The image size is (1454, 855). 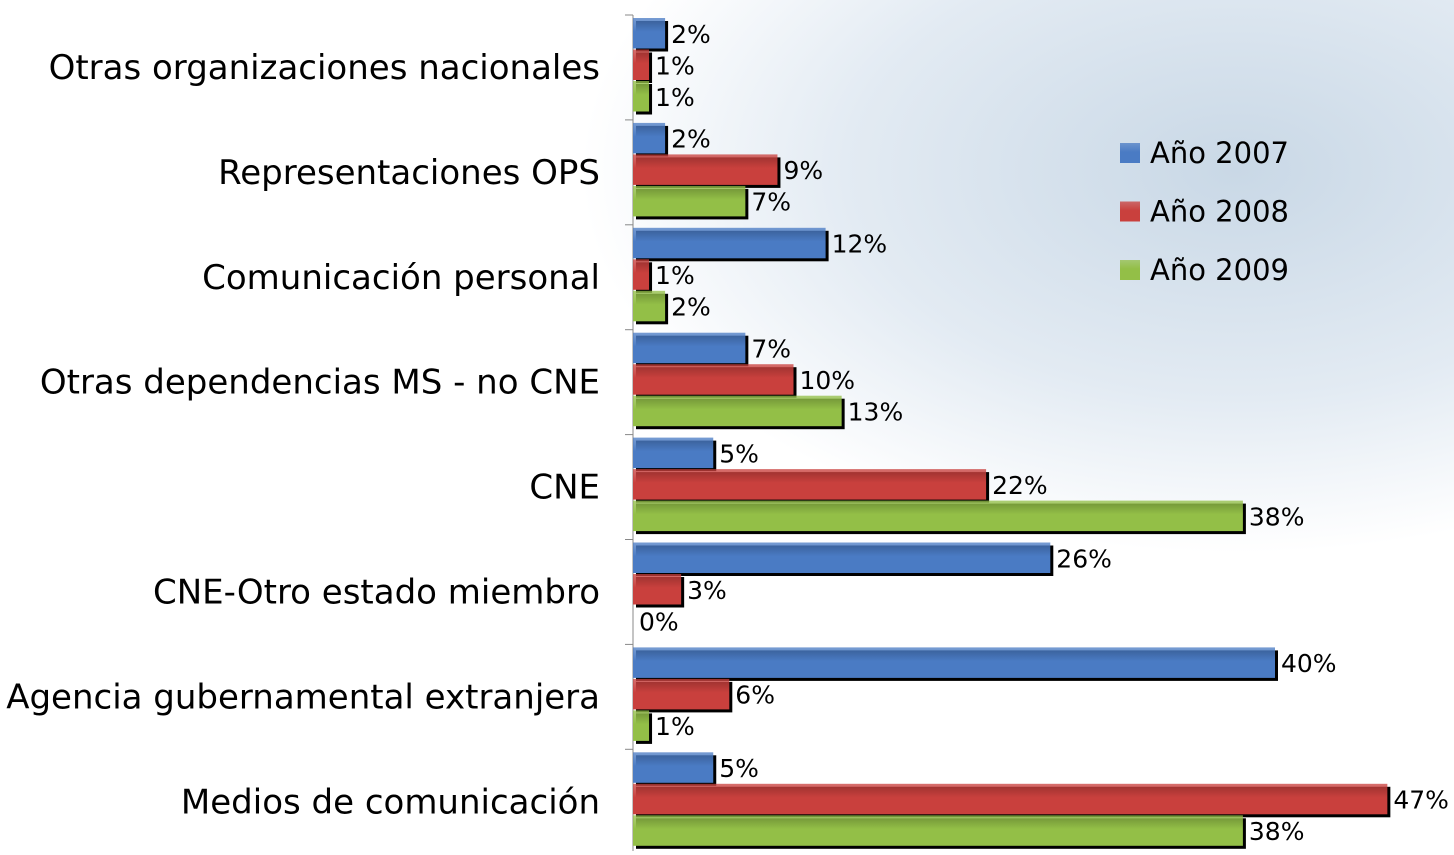 I want to click on data-label: 12%, so click(x=860, y=244).